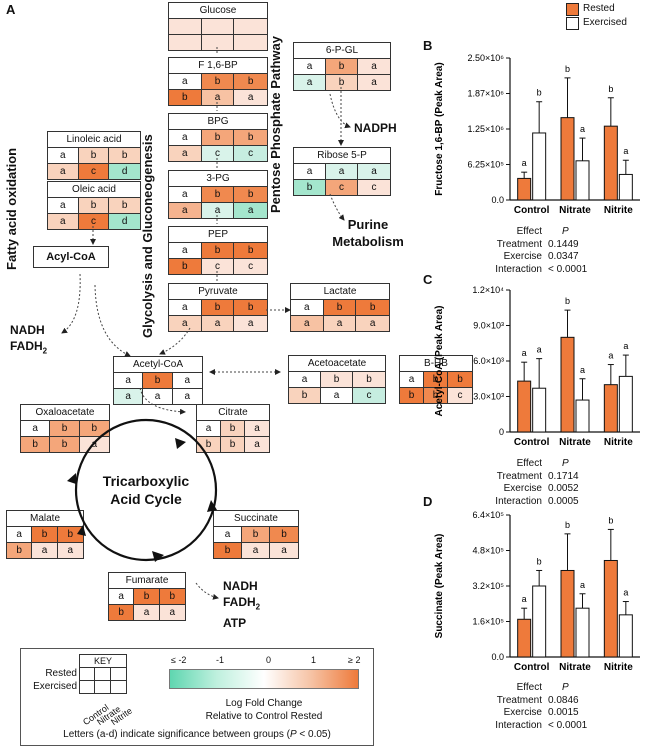  What do you see at coordinates (488, 586) in the screenshot?
I see `y-tick-label: 3.2×10⁵` at bounding box center [488, 586].